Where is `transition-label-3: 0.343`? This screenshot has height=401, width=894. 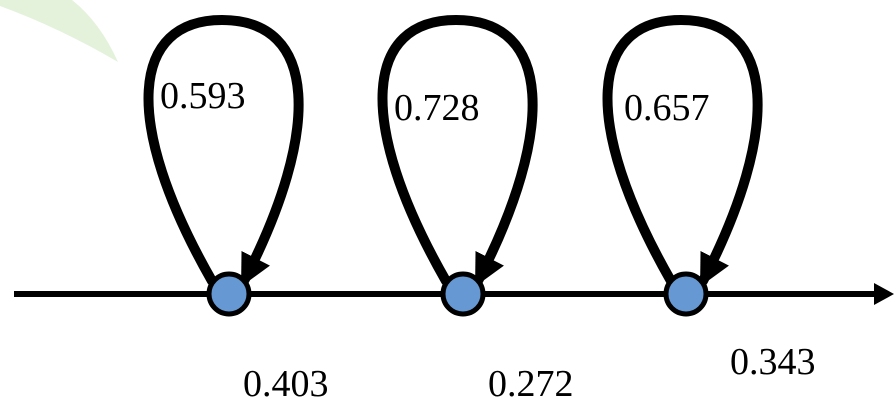 transition-label-3: 0.343 is located at coordinates (773, 362).